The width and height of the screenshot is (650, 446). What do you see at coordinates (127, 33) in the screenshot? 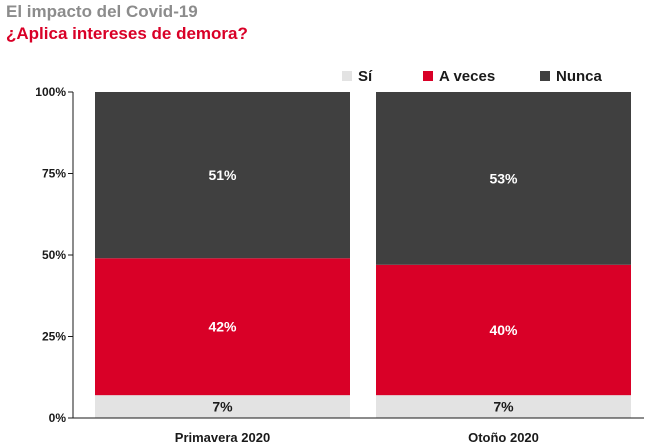
I see `chart-subtitle: ¿Aplica intereses de demora?` at bounding box center [127, 33].